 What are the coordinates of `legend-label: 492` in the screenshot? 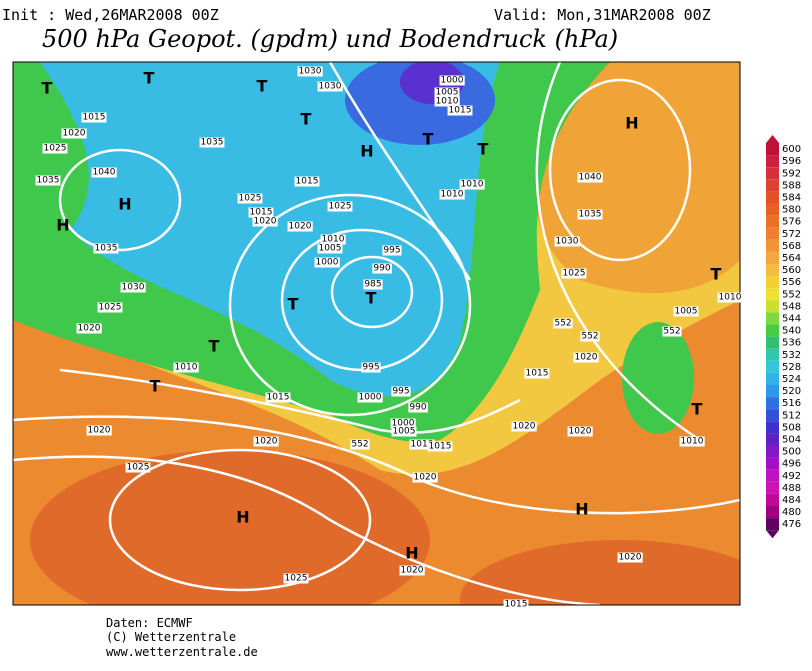 It's located at (791, 476).